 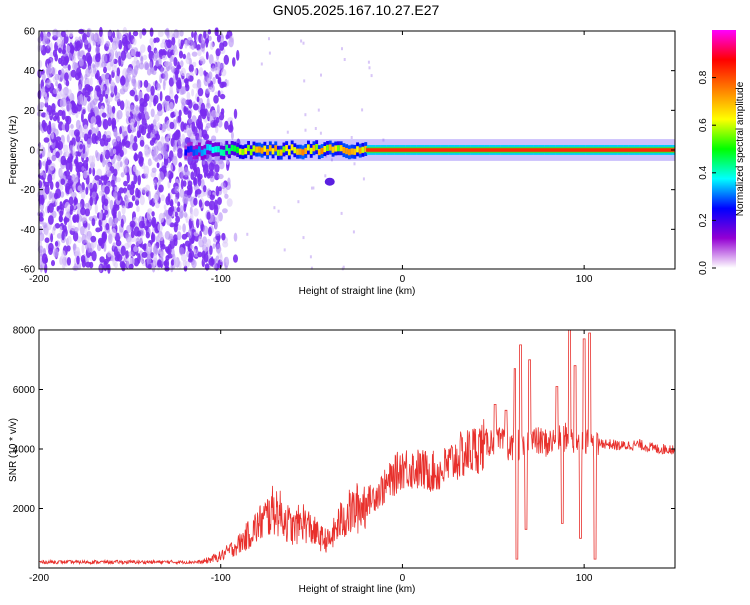 I want to click on x-tick-label: 100, so click(x=584, y=279).